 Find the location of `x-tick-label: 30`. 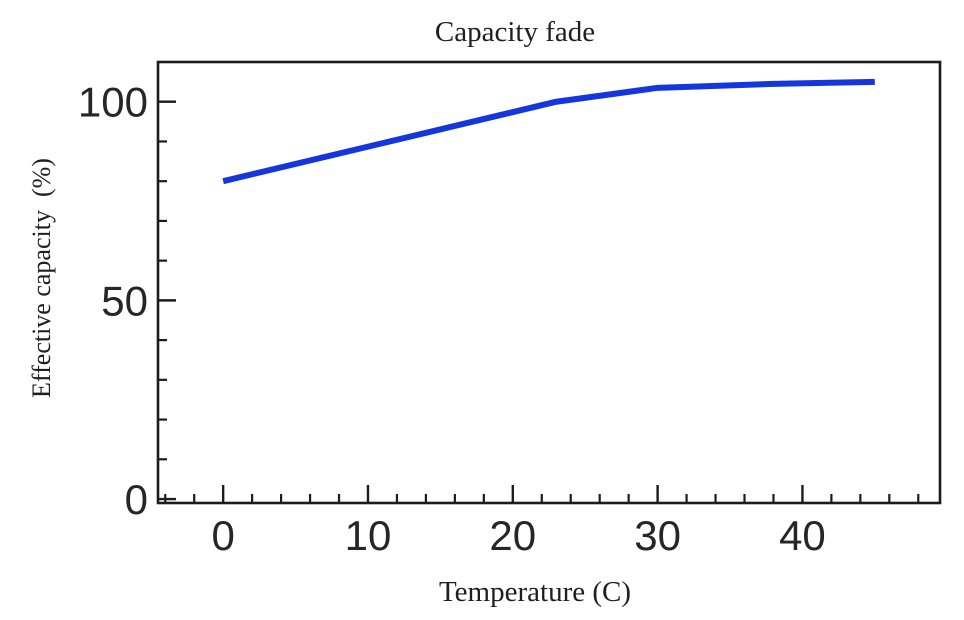

x-tick-label: 30 is located at coordinates (657, 535).